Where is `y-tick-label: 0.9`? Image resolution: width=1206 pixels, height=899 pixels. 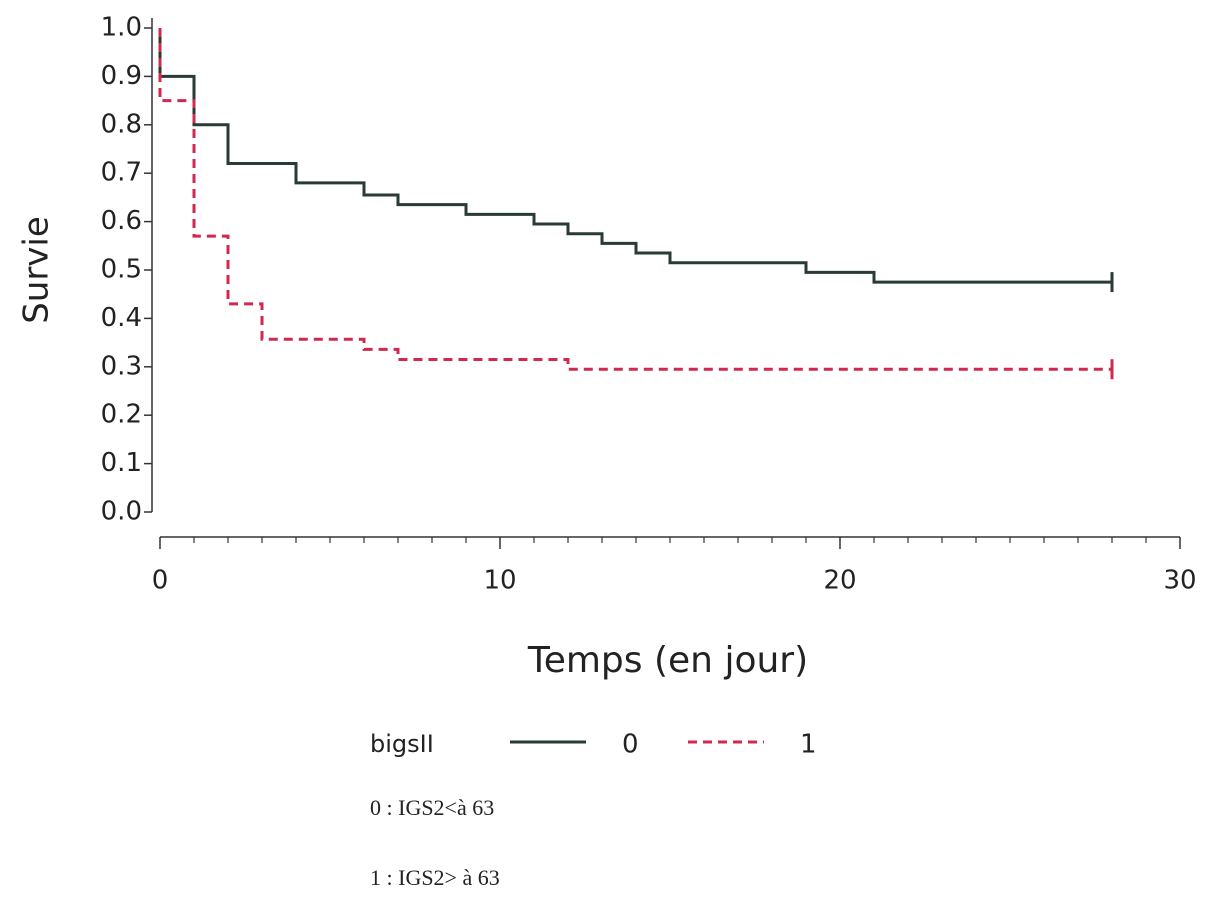 y-tick-label: 0.9 is located at coordinates (121, 76).